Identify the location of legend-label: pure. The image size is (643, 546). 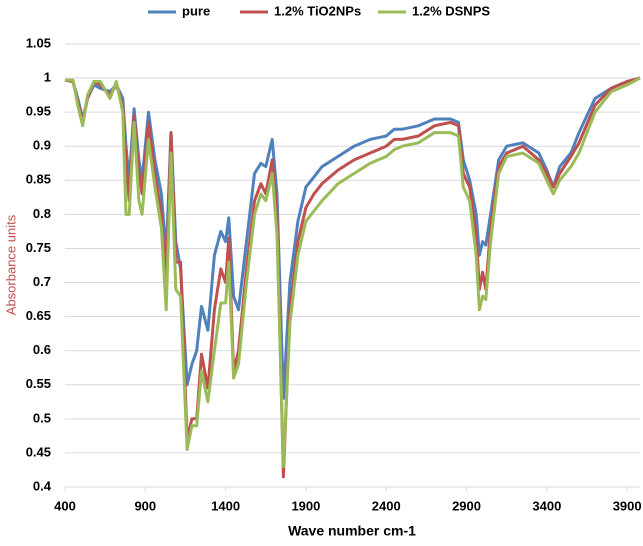
(196, 10).